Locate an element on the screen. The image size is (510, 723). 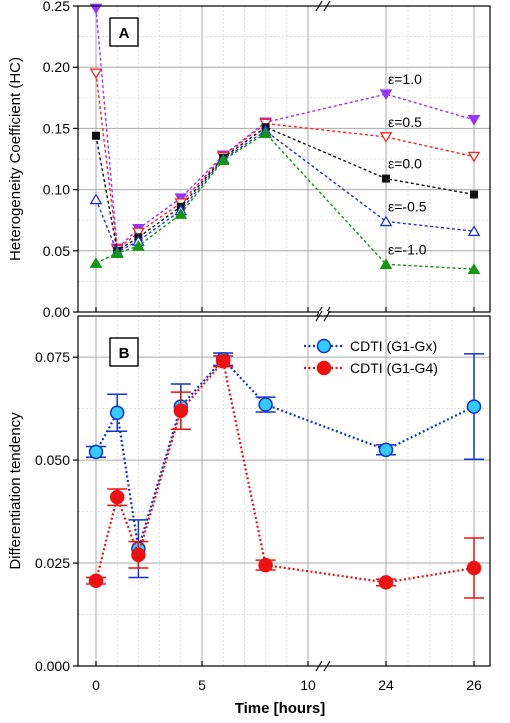
series-label: ε=0.5 is located at coordinates (405, 122).